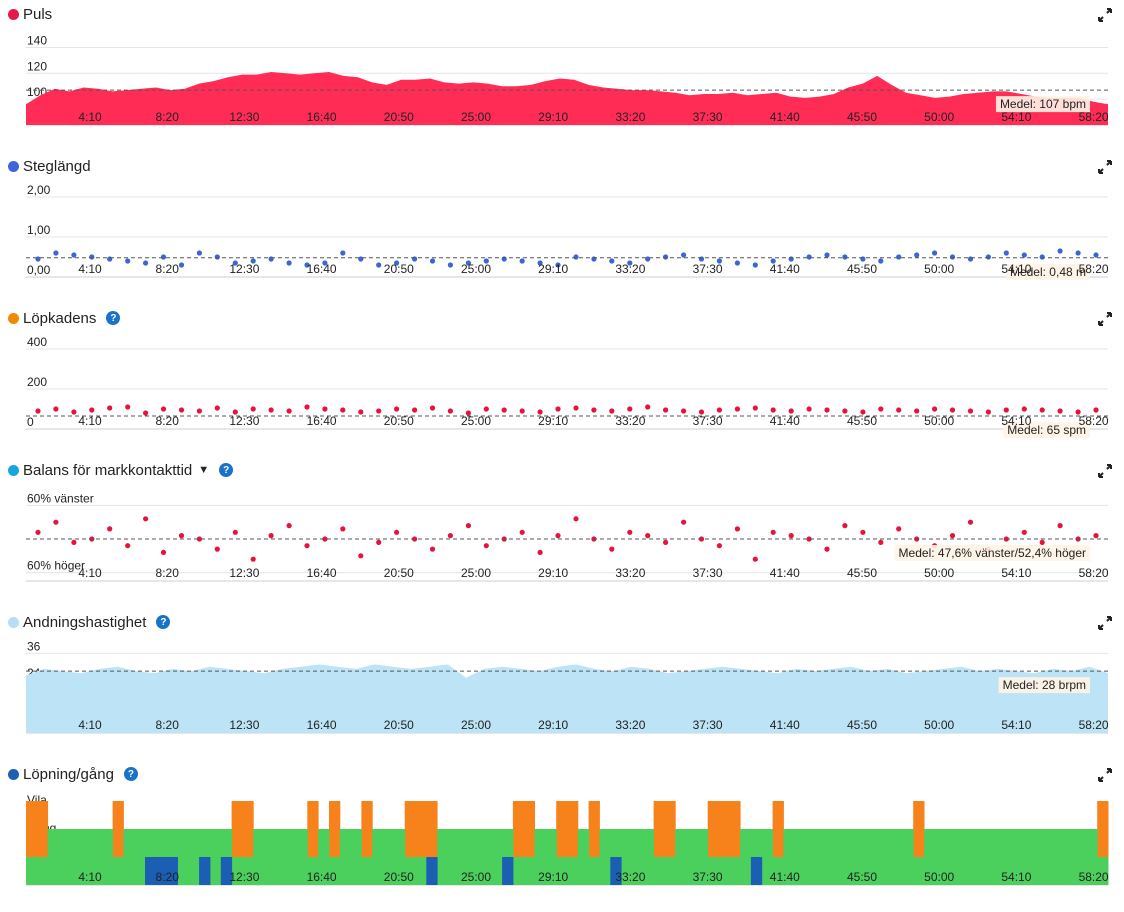 The width and height of the screenshot is (1124, 912). Describe the element at coordinates (60, 318) in the screenshot. I see `panel-title: Löpkadens` at that location.